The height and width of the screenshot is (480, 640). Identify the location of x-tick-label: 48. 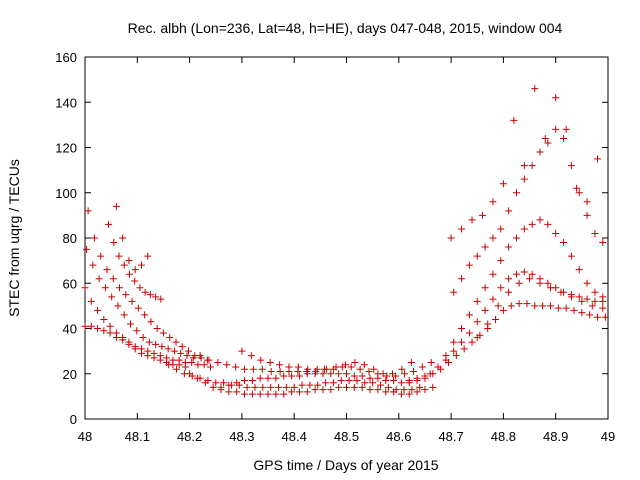
(85, 436).